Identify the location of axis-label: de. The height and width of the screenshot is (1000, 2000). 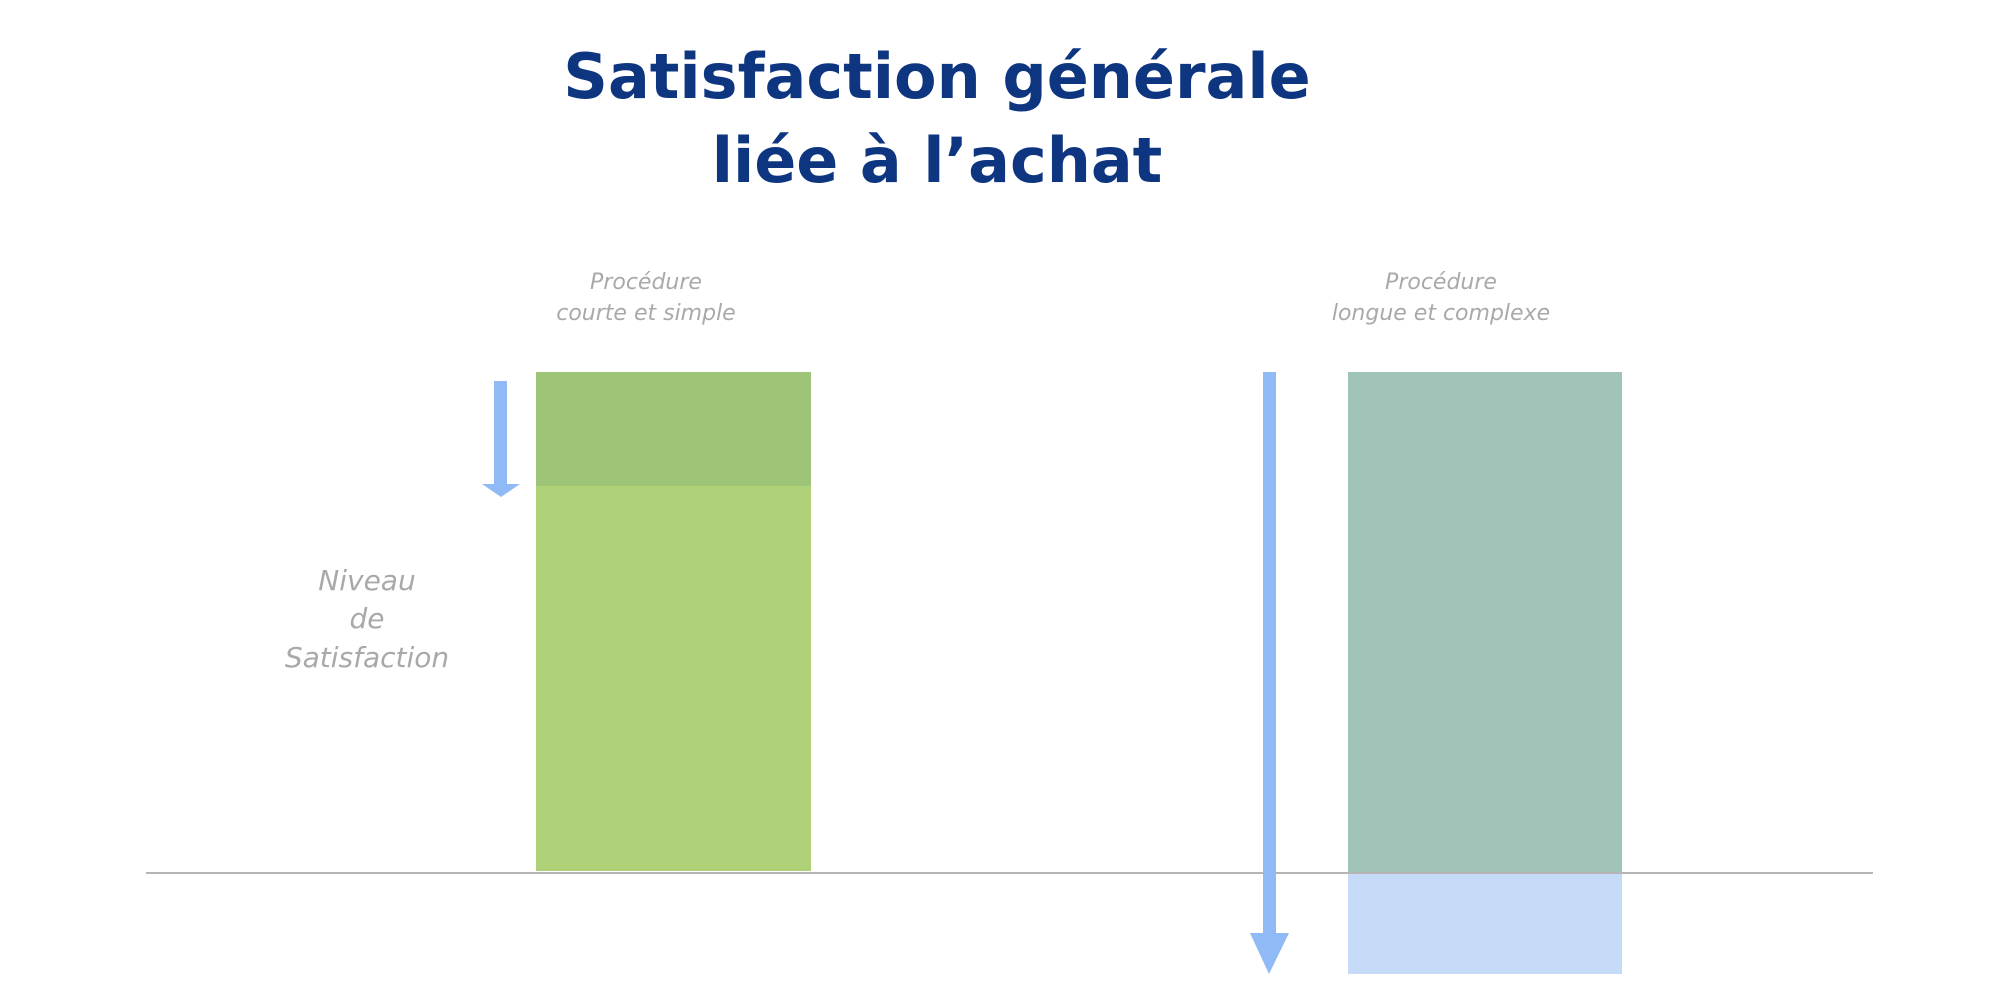
(367, 618).